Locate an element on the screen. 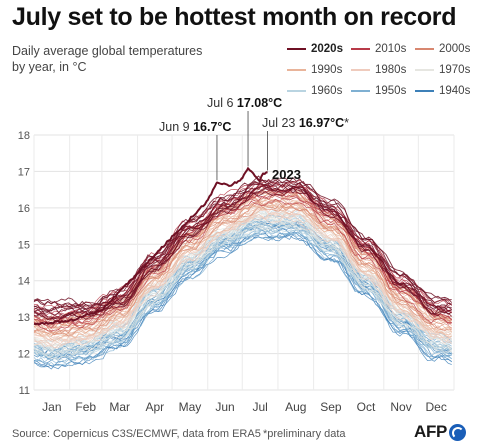 This screenshot has height=448, width=480. legend-label: 1970s is located at coordinates (455, 70).